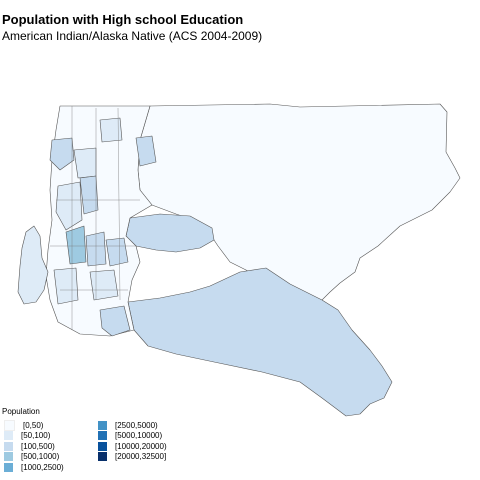 The width and height of the screenshot is (480, 480). Describe the element at coordinates (141, 457) in the screenshot. I see `legend-label: [20000,32500]` at that location.